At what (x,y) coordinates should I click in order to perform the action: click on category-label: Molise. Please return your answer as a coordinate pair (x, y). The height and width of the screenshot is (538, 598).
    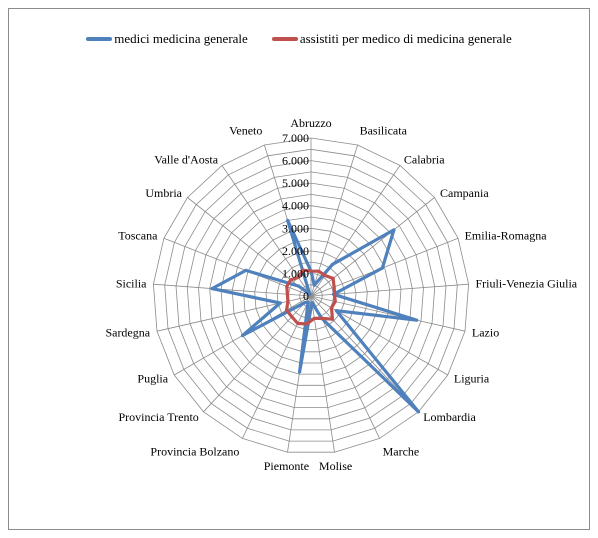
    Looking at the image, I should click on (335, 466).